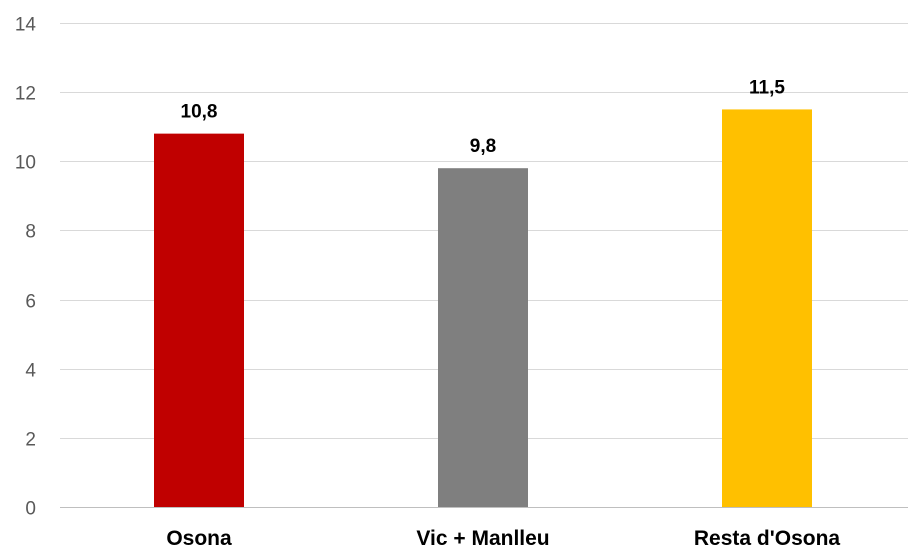  Describe the element at coordinates (767, 87) in the screenshot. I see `data-label: 11,5` at that location.